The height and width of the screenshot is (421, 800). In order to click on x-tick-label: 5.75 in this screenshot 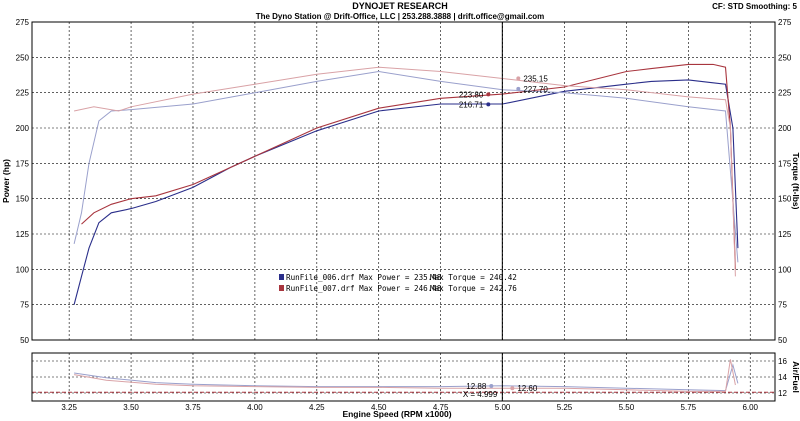, I will do `click(689, 407)`.